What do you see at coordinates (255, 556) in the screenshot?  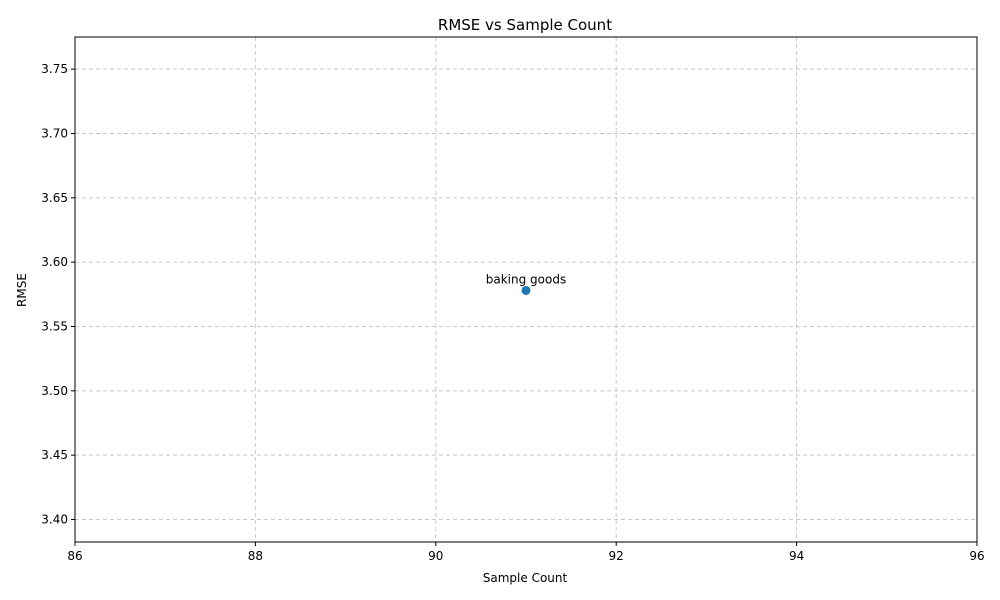 I see `x-tick-label: 88` at bounding box center [255, 556].